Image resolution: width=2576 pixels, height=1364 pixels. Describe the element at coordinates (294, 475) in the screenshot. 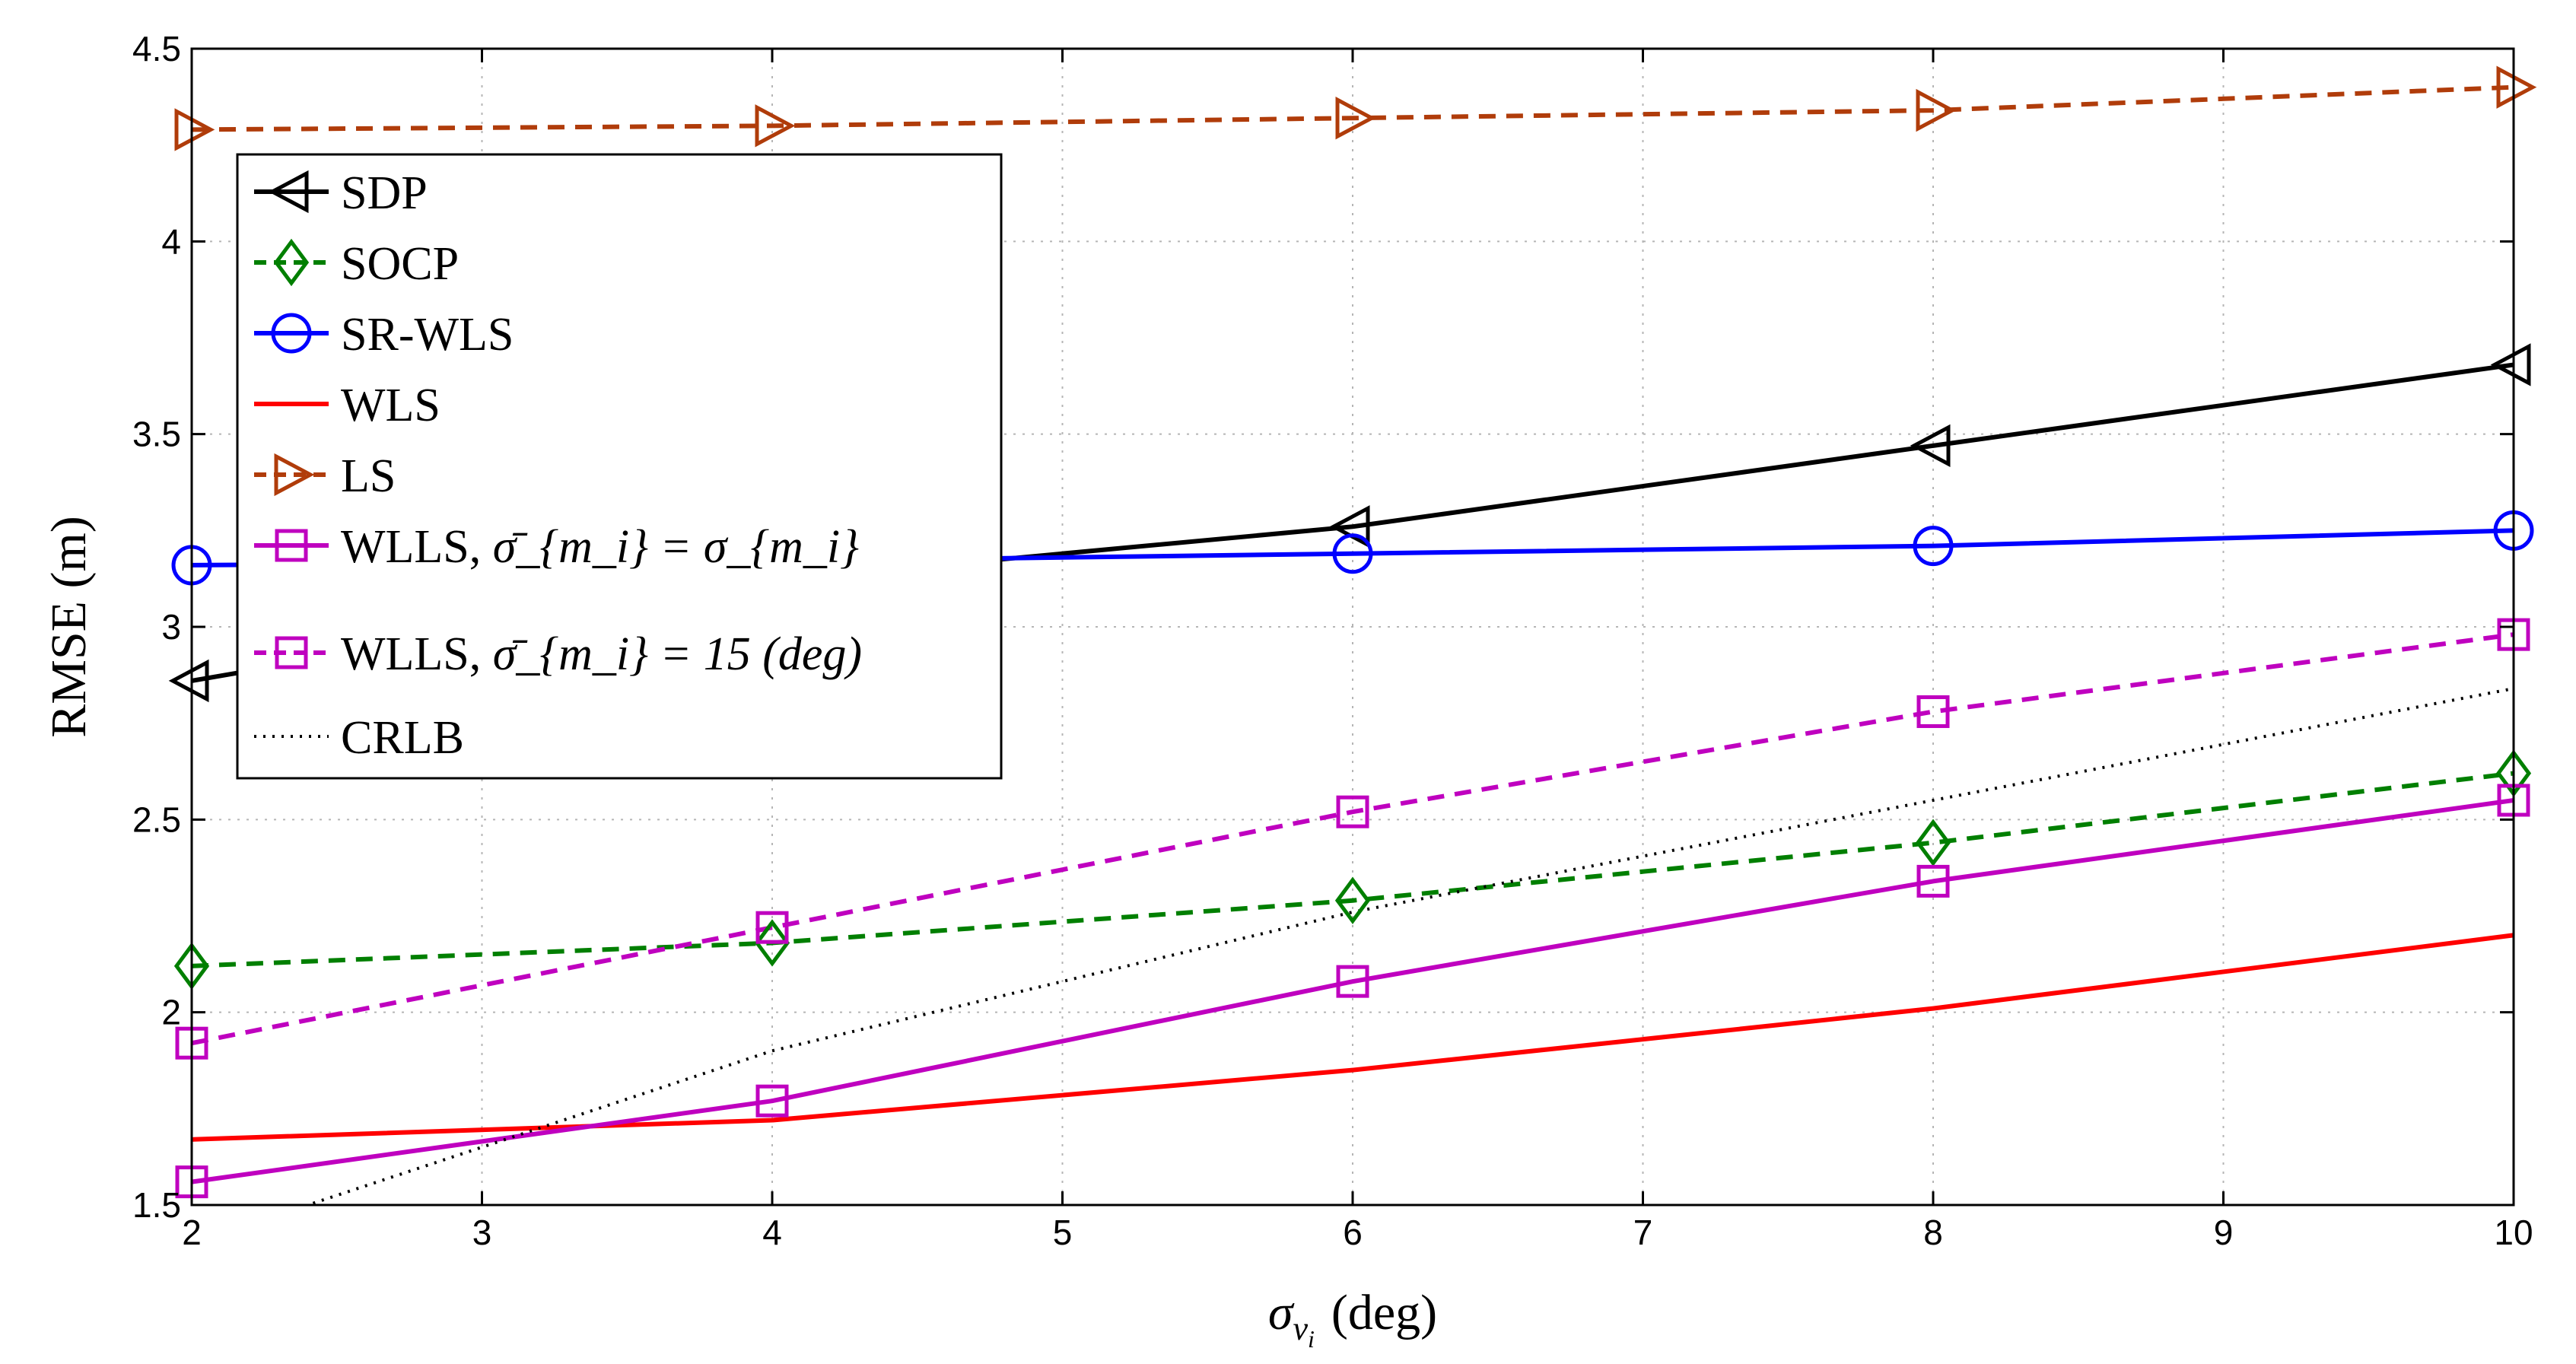

I see `legend-marker-ls` at that location.